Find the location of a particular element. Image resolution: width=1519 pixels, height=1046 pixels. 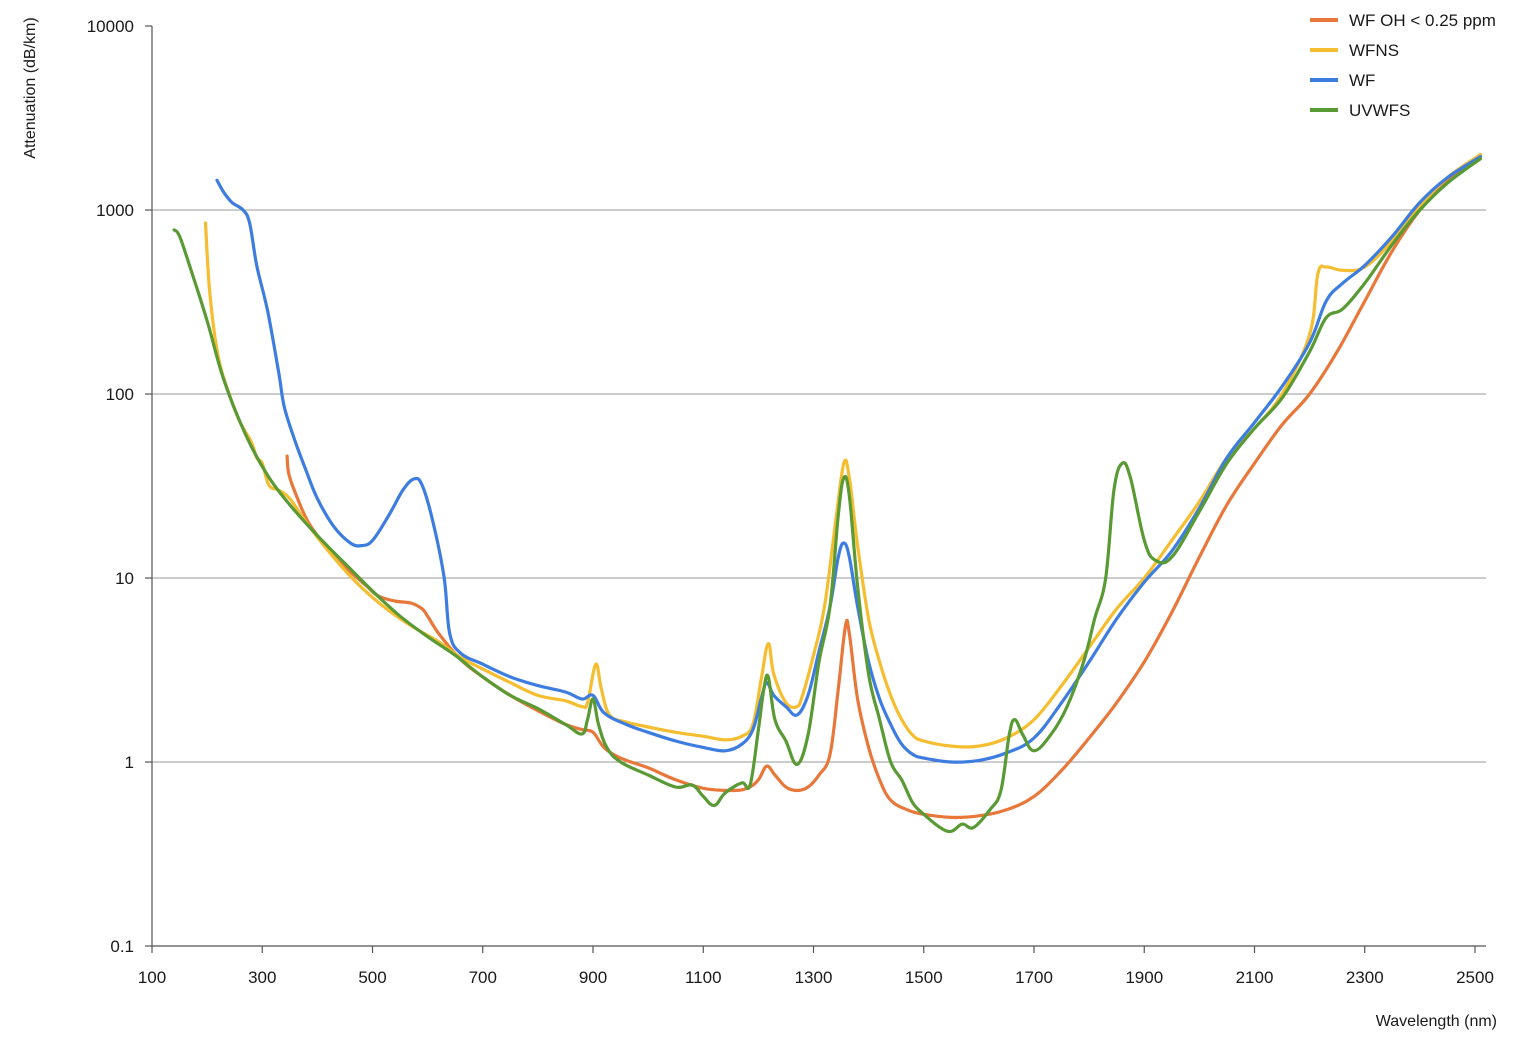

y-axis-ticks: 0.1 1 10 100 1000 10000 is located at coordinates (119, 486).